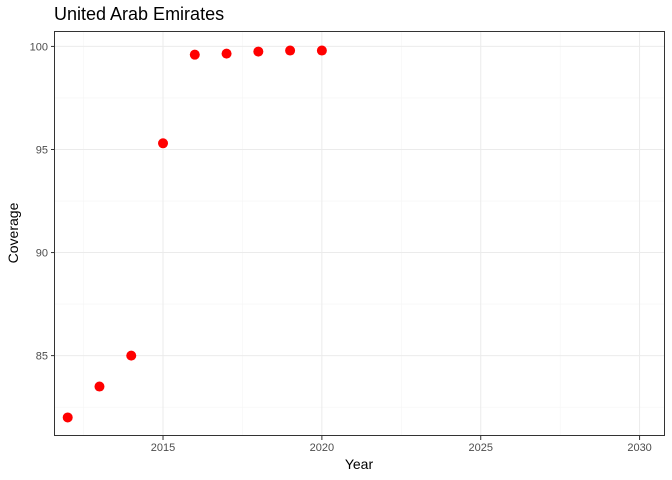  Describe the element at coordinates (13, 232) in the screenshot. I see `y-axis-title: Coverage` at that location.